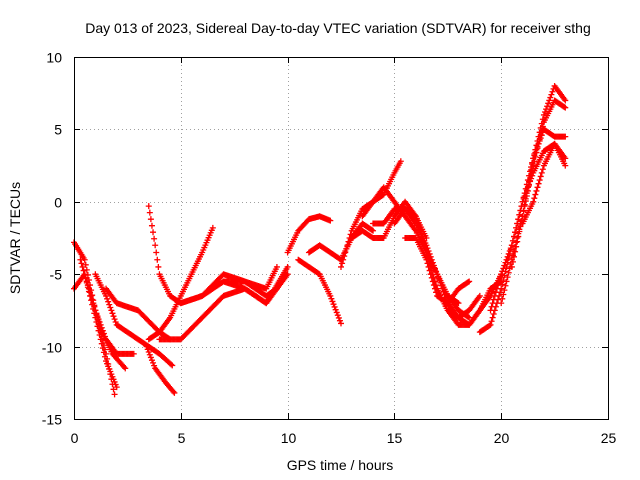 The height and width of the screenshot is (480, 640). What do you see at coordinates (56, 275) in the screenshot?
I see `y-tick-label: -5` at bounding box center [56, 275].